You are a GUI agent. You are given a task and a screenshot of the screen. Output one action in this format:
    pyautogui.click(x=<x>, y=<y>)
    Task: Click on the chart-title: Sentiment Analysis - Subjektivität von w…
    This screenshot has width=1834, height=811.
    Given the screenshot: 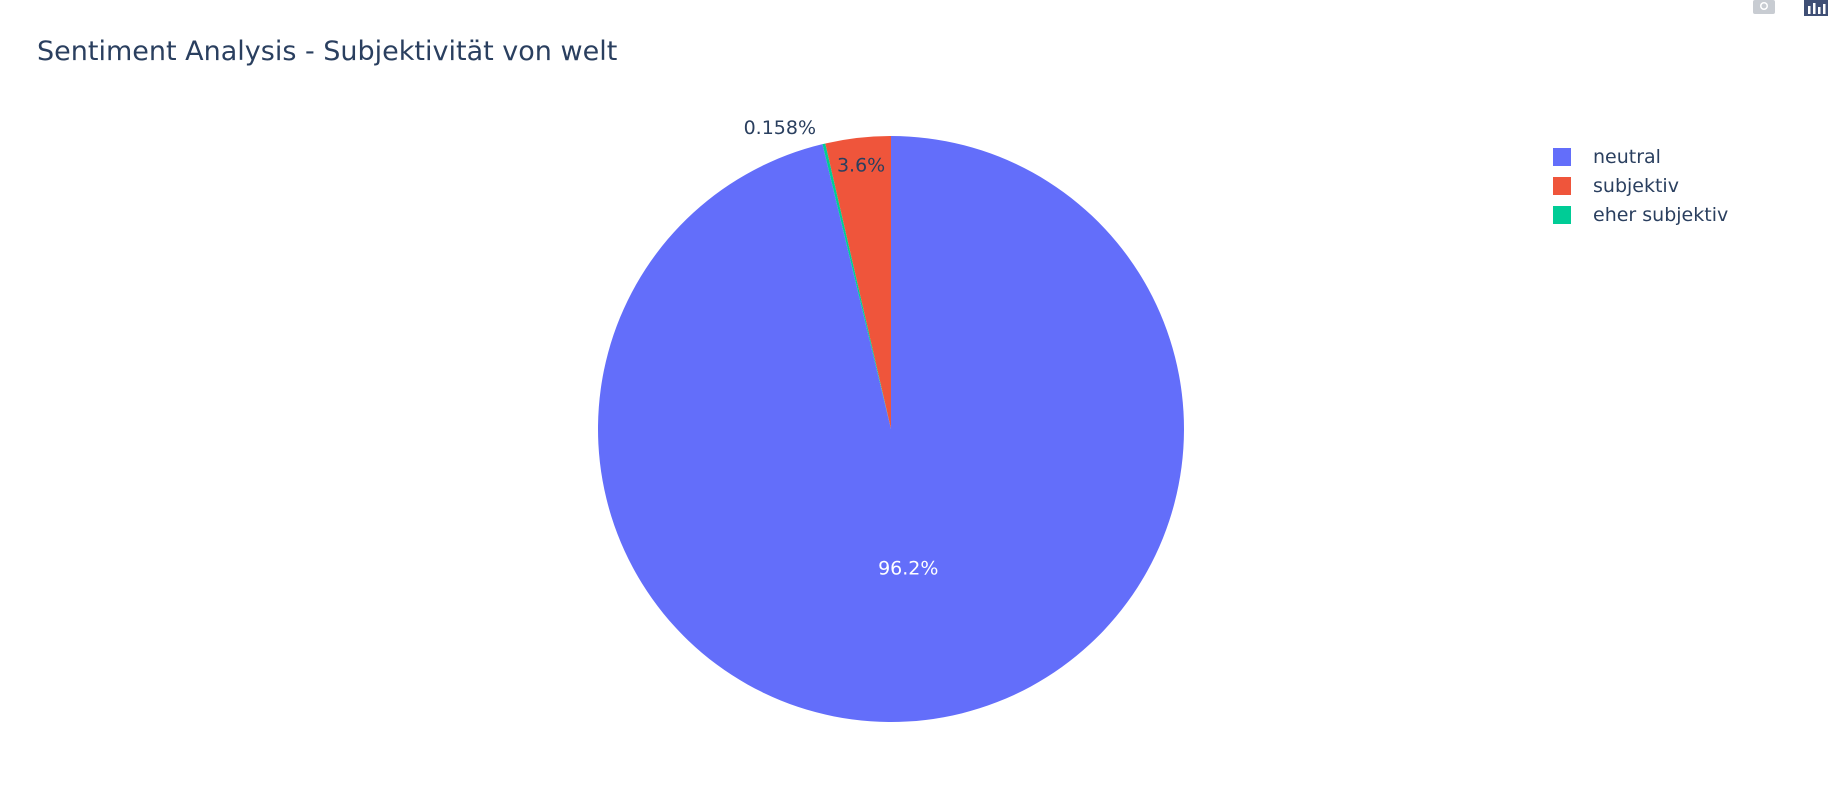 What is the action you would take?
    pyautogui.click(x=327, y=51)
    